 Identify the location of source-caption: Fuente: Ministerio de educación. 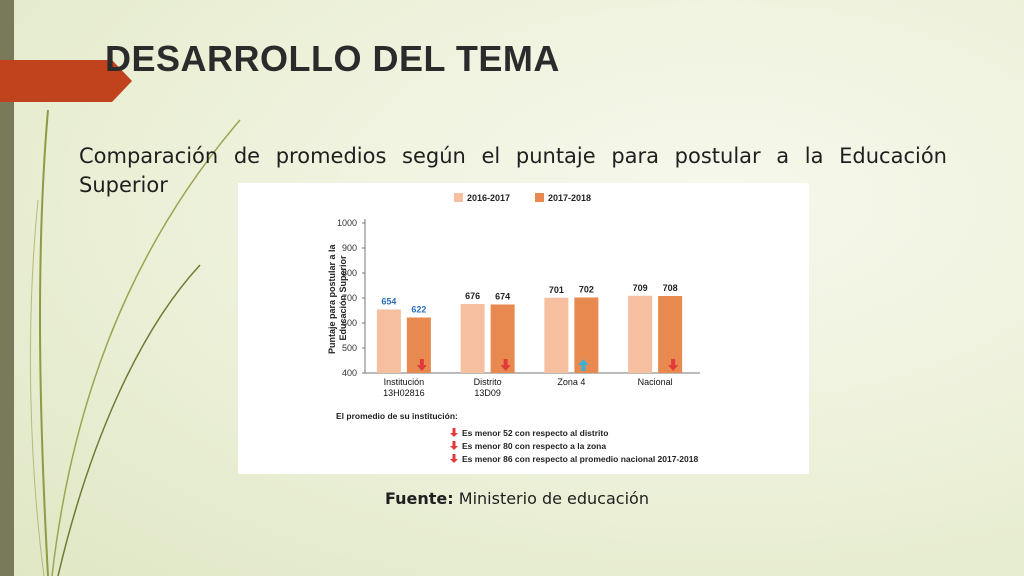
(517, 498).